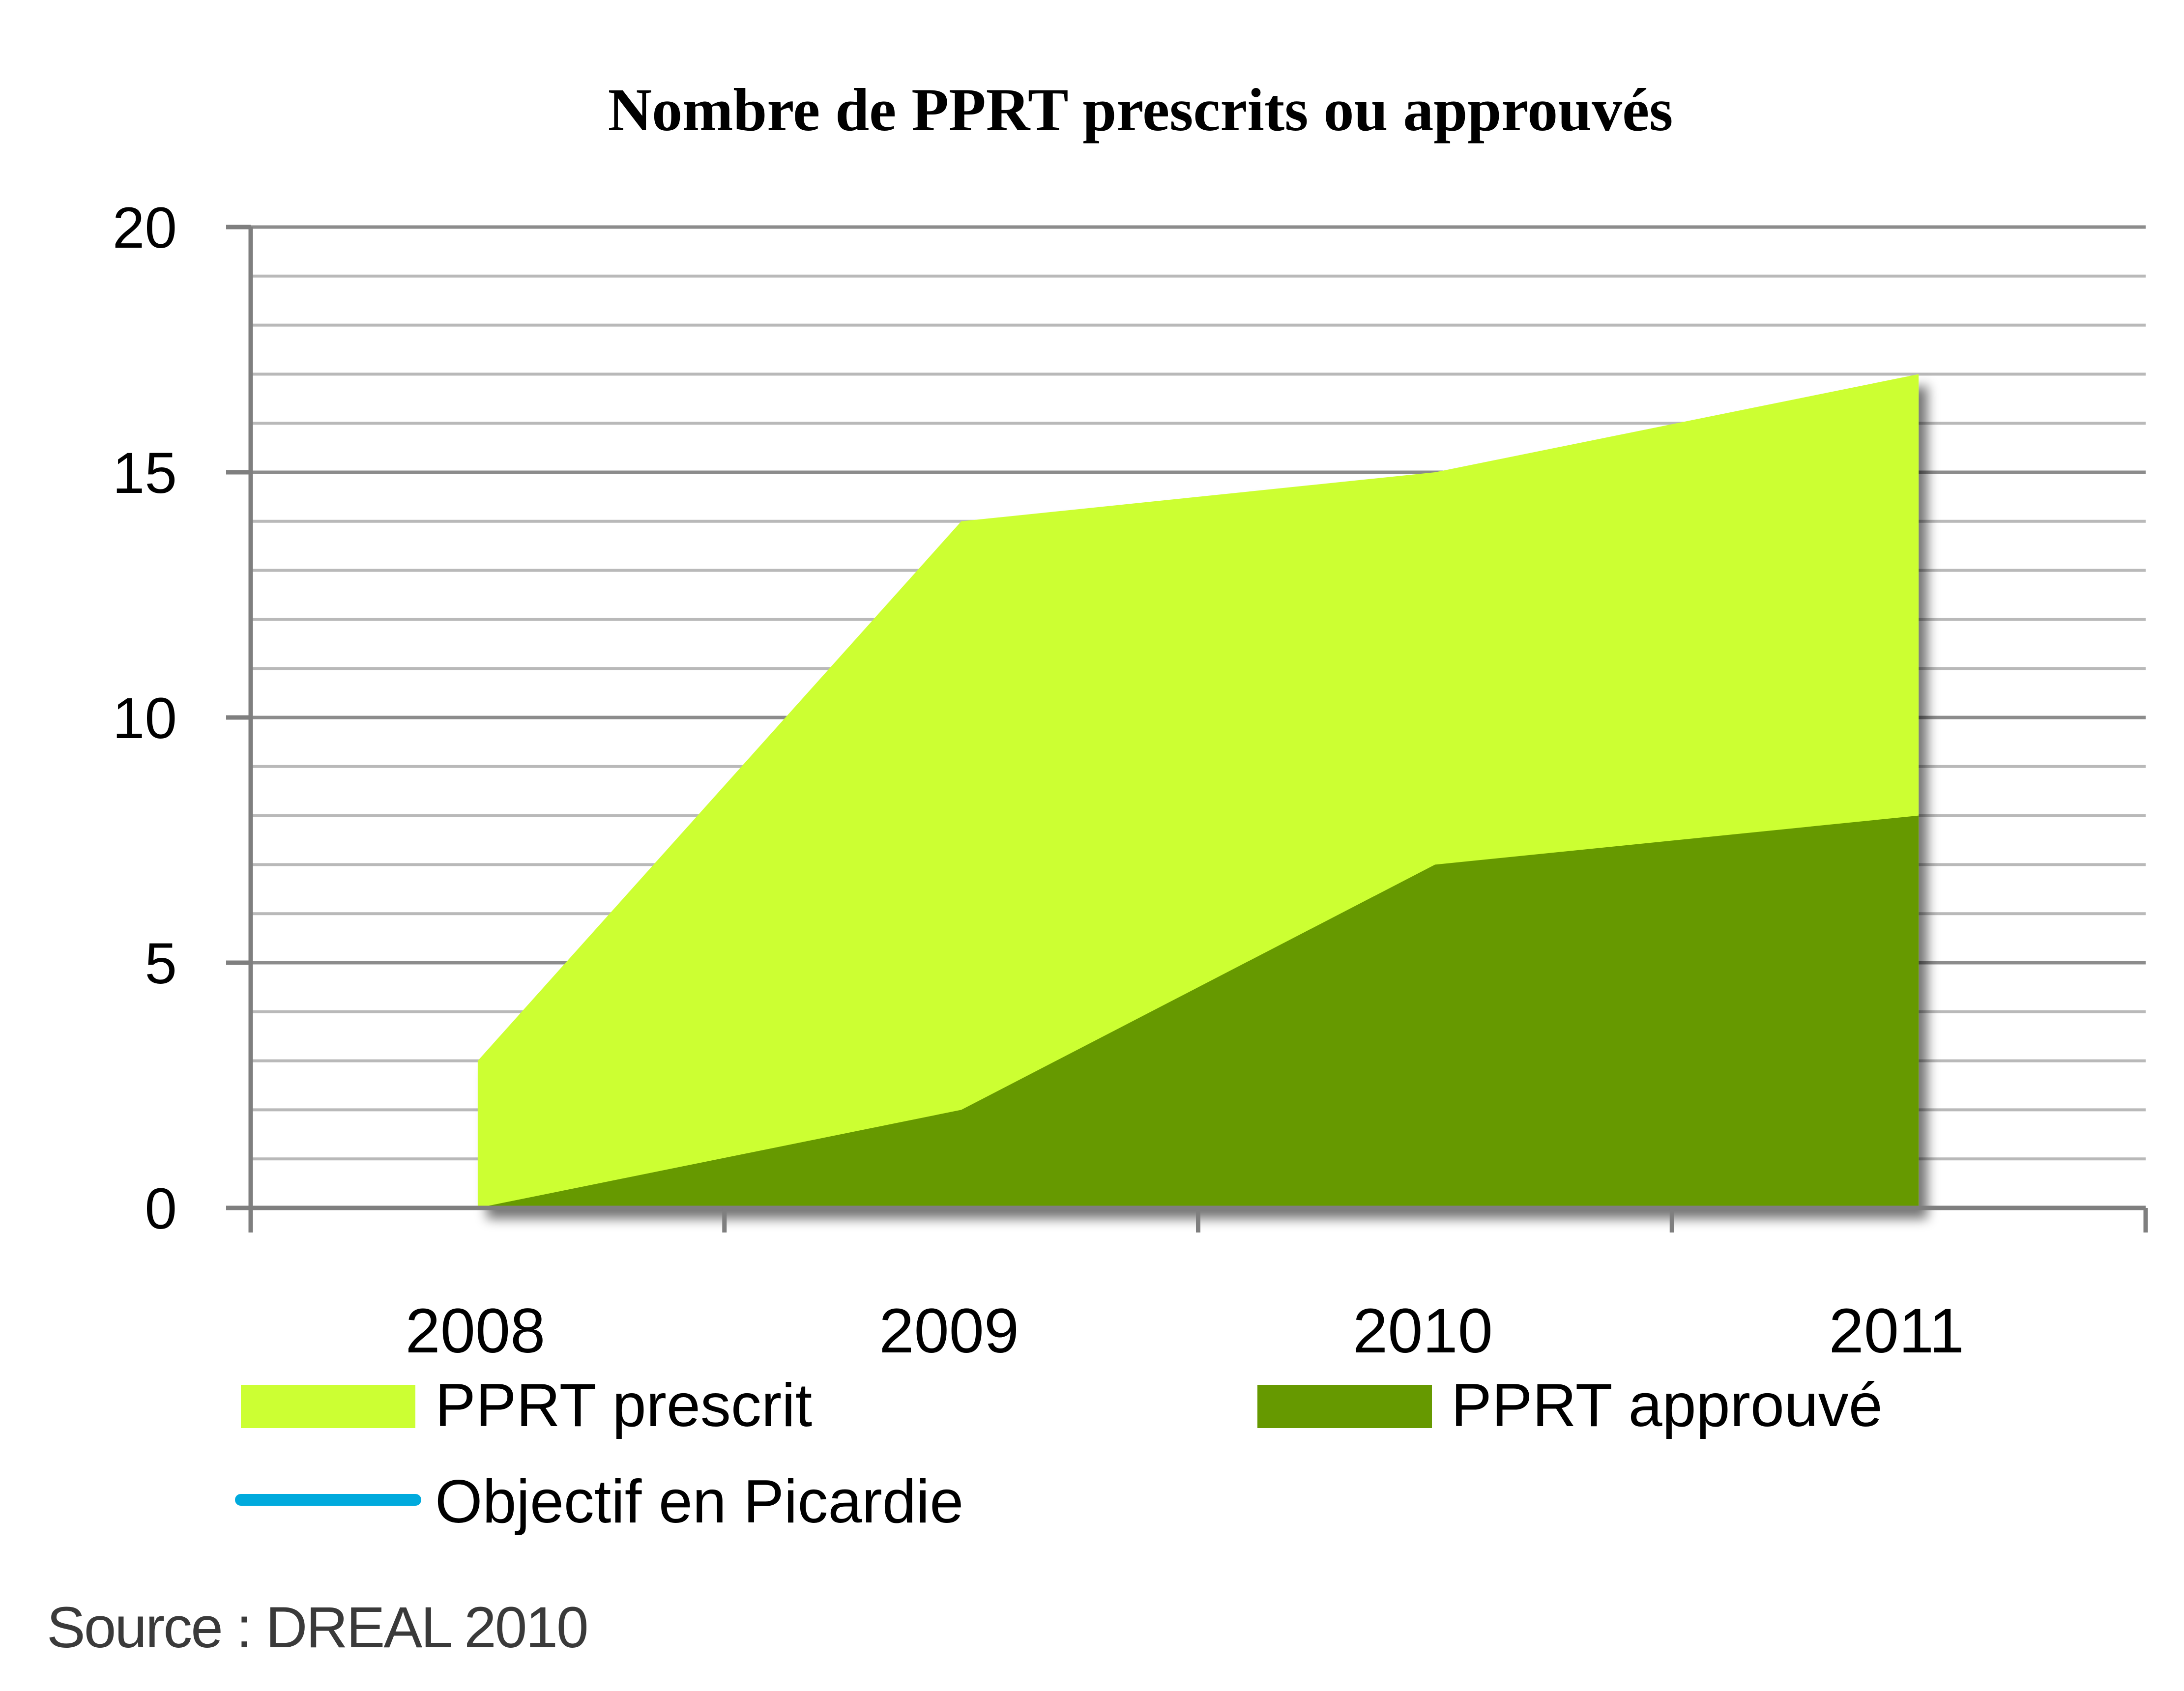 The height and width of the screenshot is (1691, 2184). Describe the element at coordinates (145, 719) in the screenshot. I see `y-tick-label: 10` at that location.